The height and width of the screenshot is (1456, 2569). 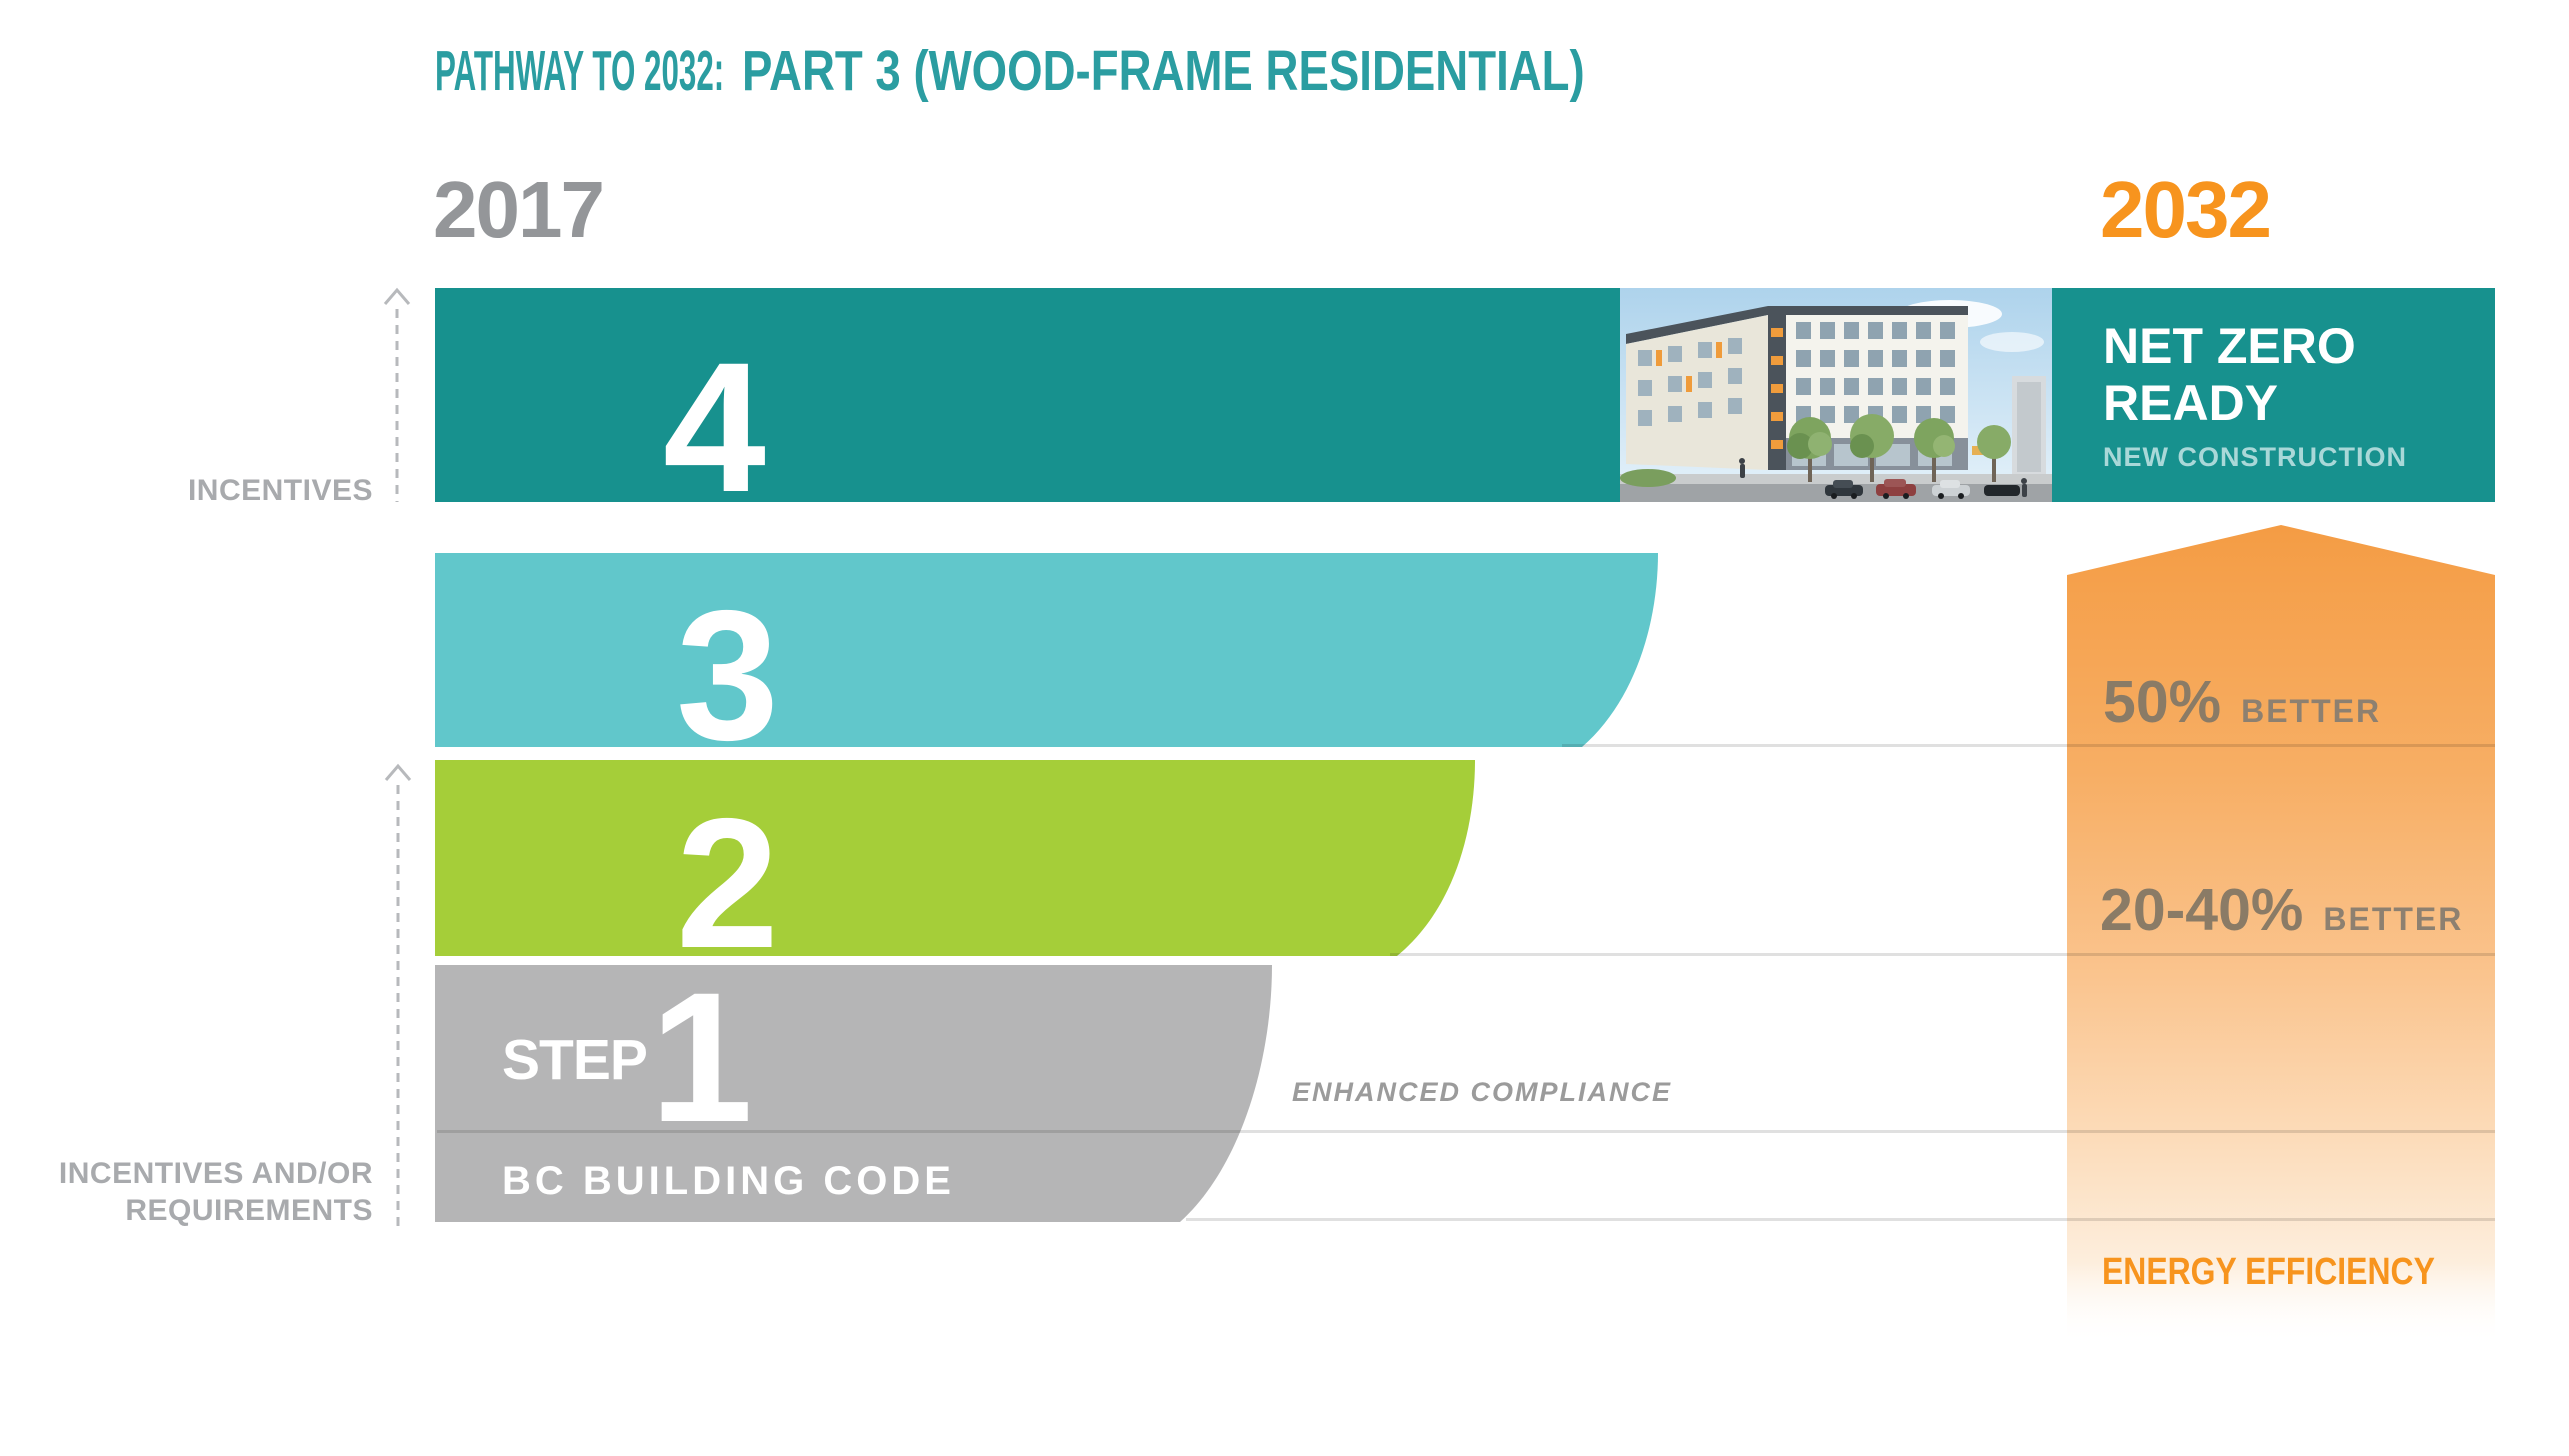 I want to click on target-2040-suffix: BETTER, so click(x=2393, y=919).